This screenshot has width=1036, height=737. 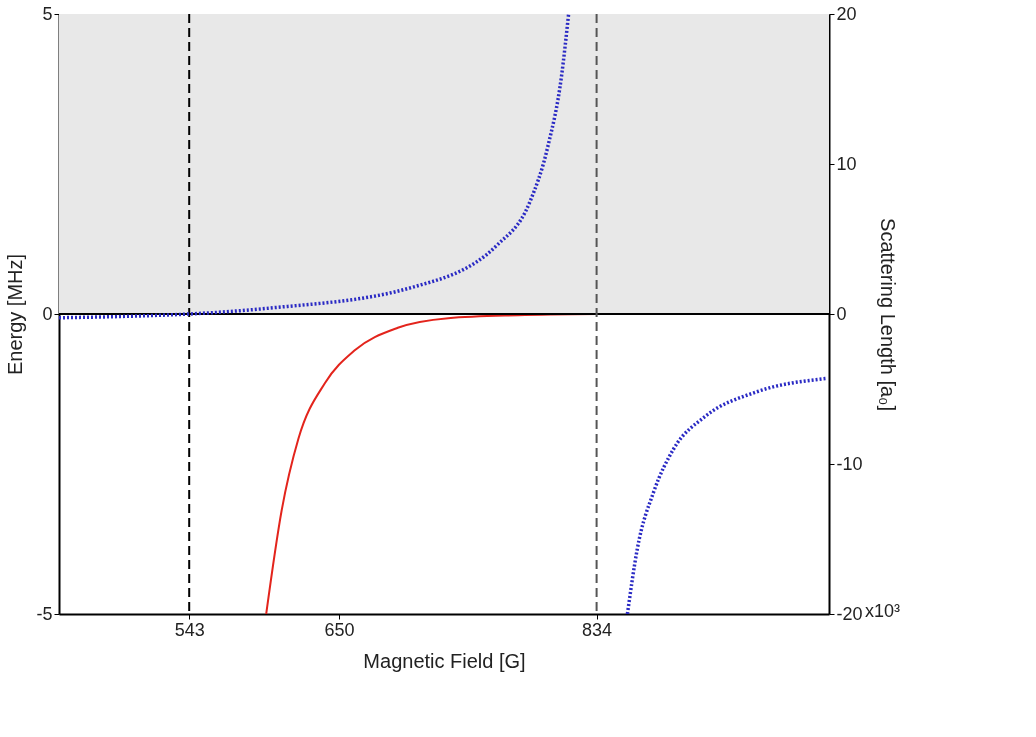 What do you see at coordinates (339, 629) in the screenshot?
I see `x-tick-label: 650` at bounding box center [339, 629].